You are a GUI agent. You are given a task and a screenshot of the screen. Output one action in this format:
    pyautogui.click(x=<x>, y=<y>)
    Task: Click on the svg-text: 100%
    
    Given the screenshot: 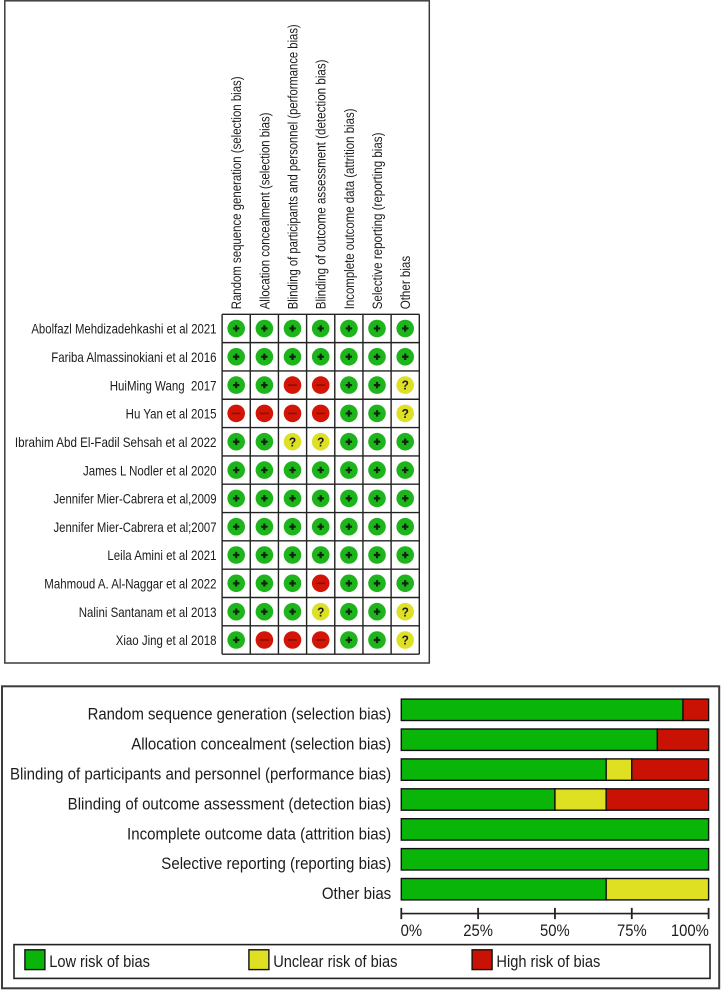 What is the action you would take?
    pyautogui.click(x=690, y=931)
    